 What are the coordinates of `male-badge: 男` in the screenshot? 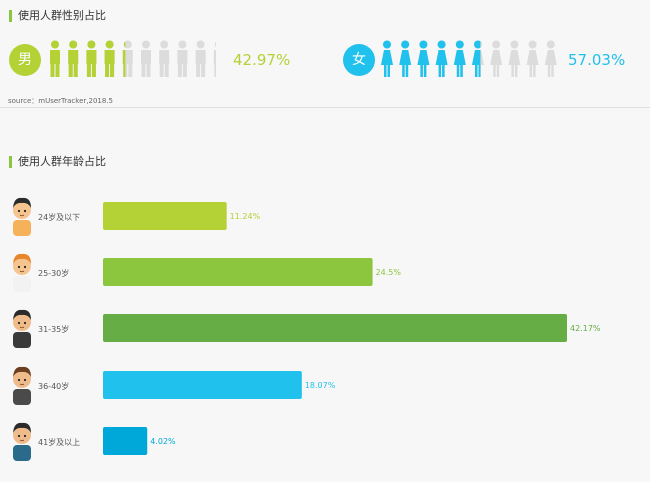 It's located at (25, 60).